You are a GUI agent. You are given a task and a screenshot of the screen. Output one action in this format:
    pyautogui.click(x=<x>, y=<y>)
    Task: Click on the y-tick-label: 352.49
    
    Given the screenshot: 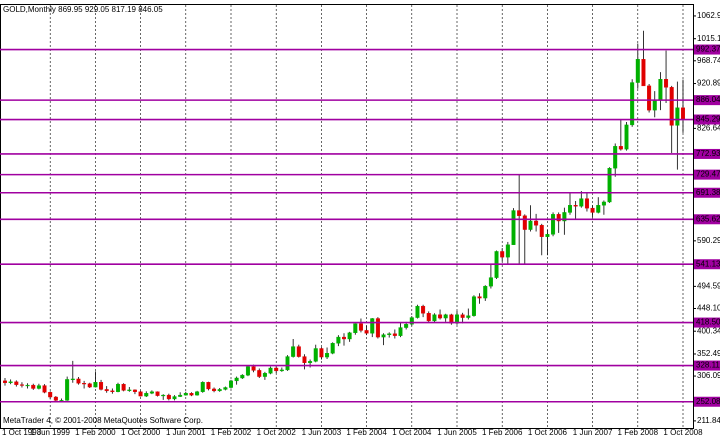 What is the action you would take?
    pyautogui.click(x=708, y=353)
    